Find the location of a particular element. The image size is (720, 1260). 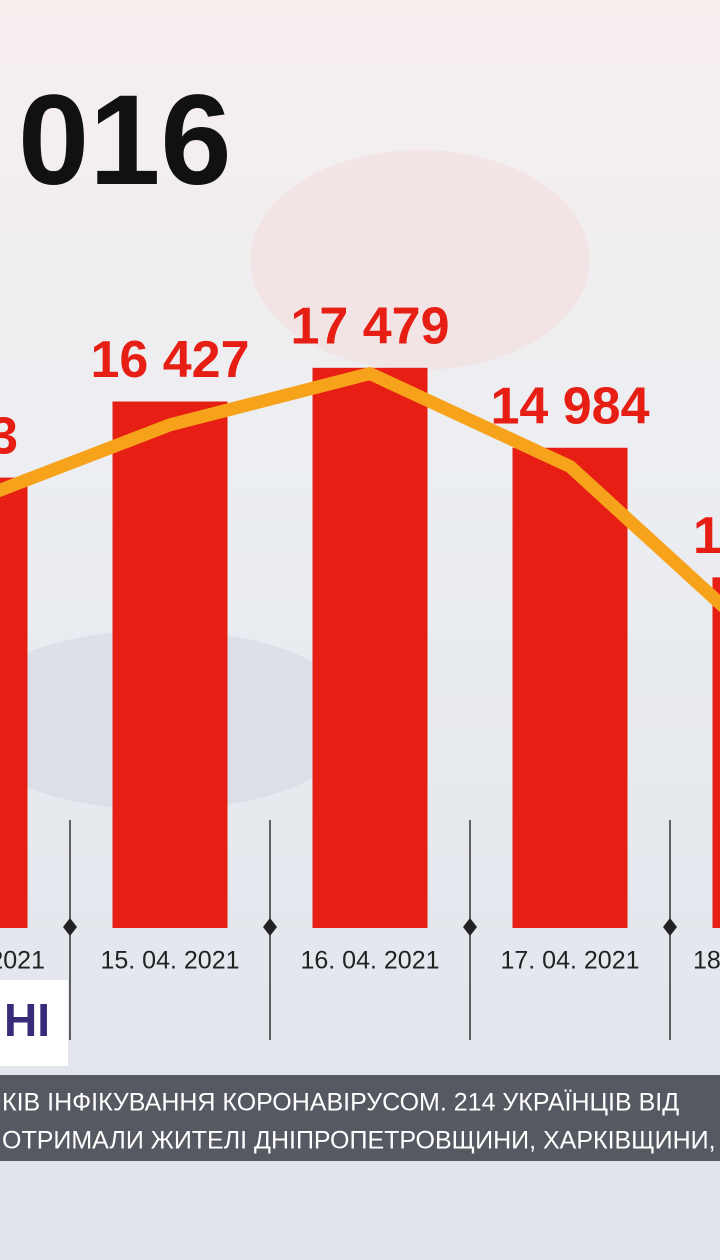

value-label: 16 427 is located at coordinates (169, 360).